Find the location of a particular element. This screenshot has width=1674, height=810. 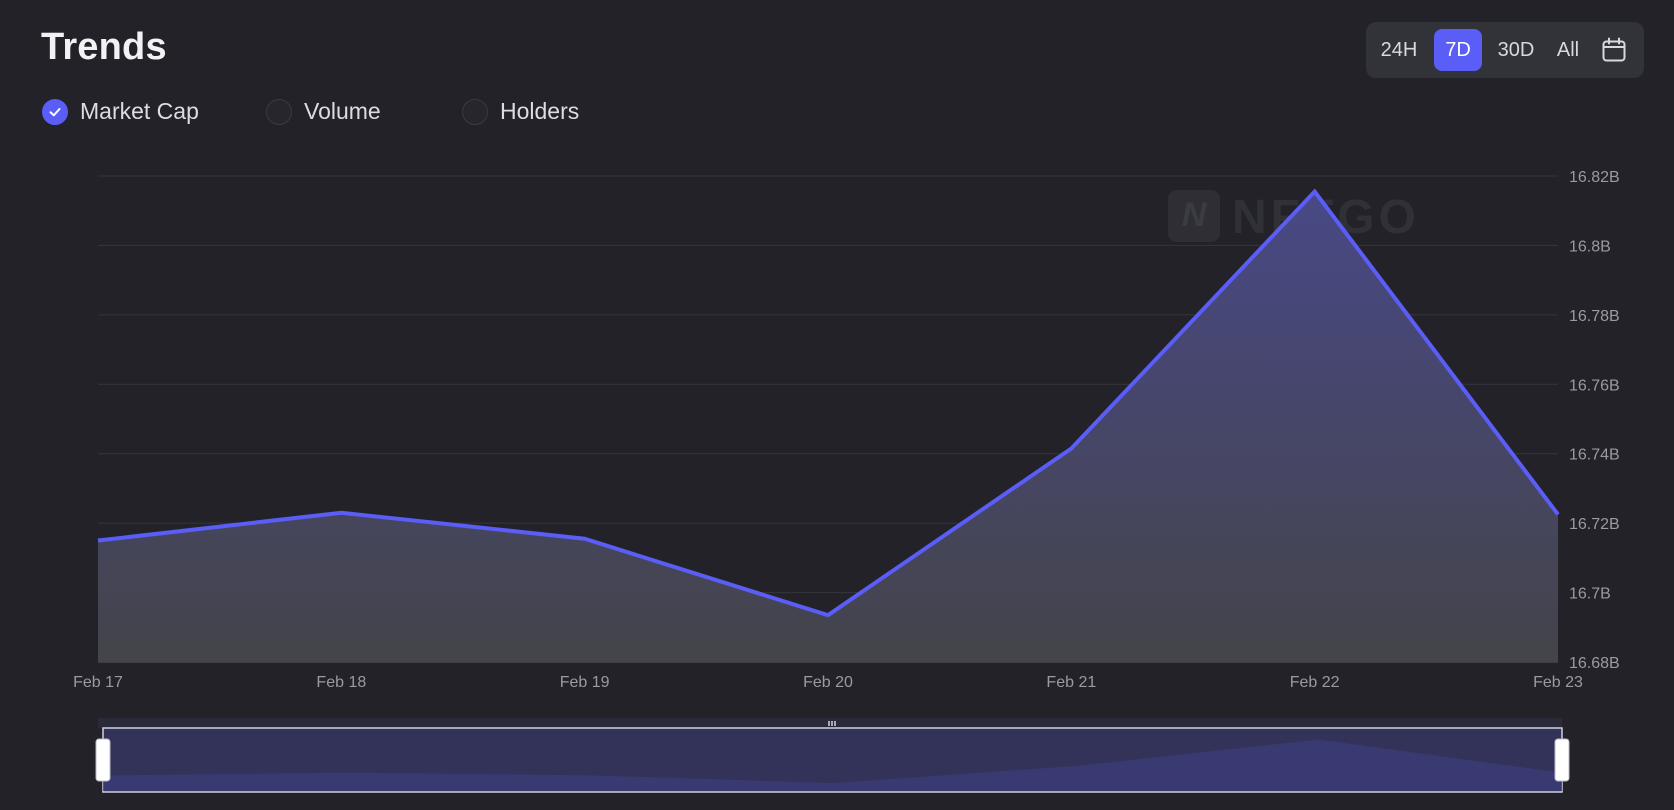

x-tick-label: Feb 17 is located at coordinates (98, 682).